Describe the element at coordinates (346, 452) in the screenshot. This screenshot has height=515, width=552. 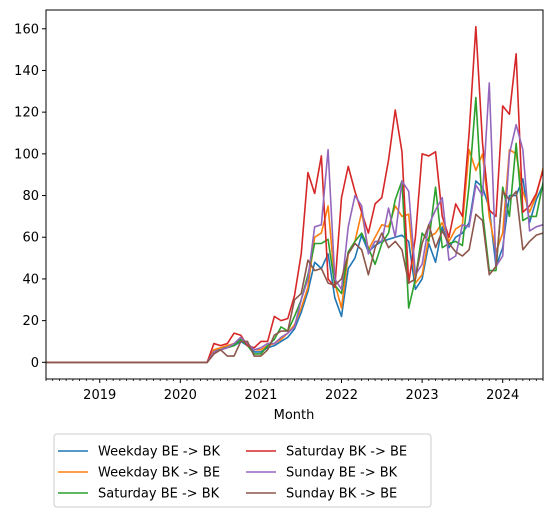
I see `legend-label: Saturday BK -> BE` at that location.